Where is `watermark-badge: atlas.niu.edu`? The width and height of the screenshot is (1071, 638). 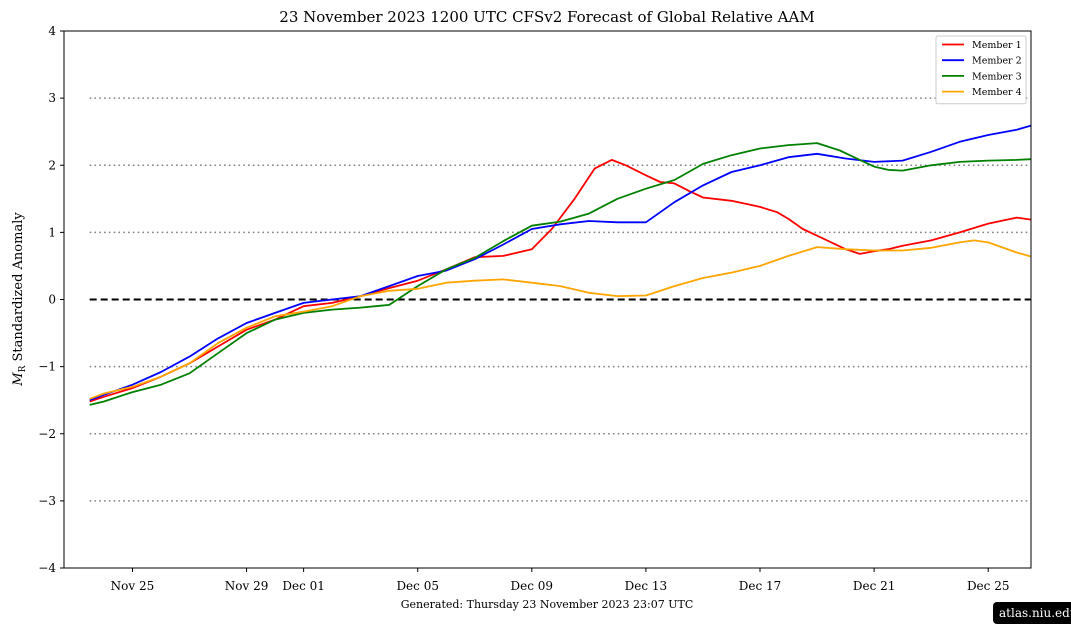 watermark-badge: atlas.niu.edu is located at coordinates (1032, 613).